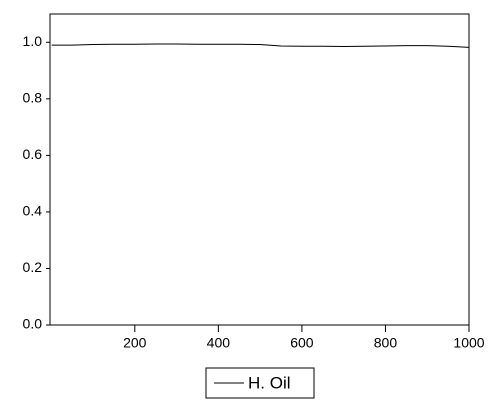  I want to click on y-tick-label: 1.0, so click(33, 41).